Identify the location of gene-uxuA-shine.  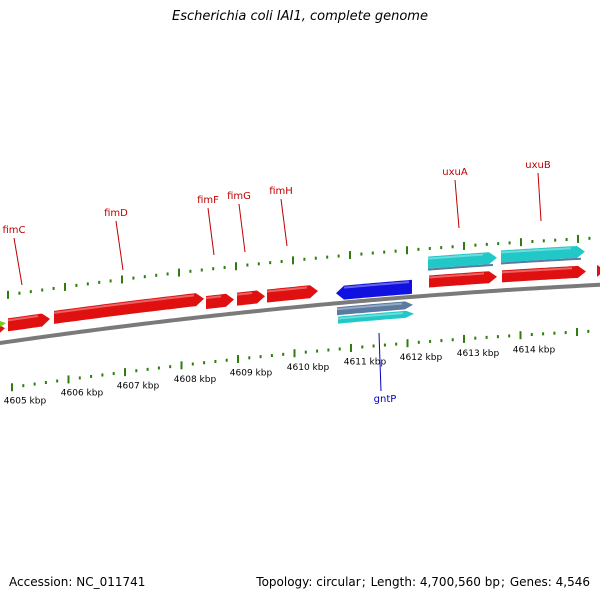
(456, 275).